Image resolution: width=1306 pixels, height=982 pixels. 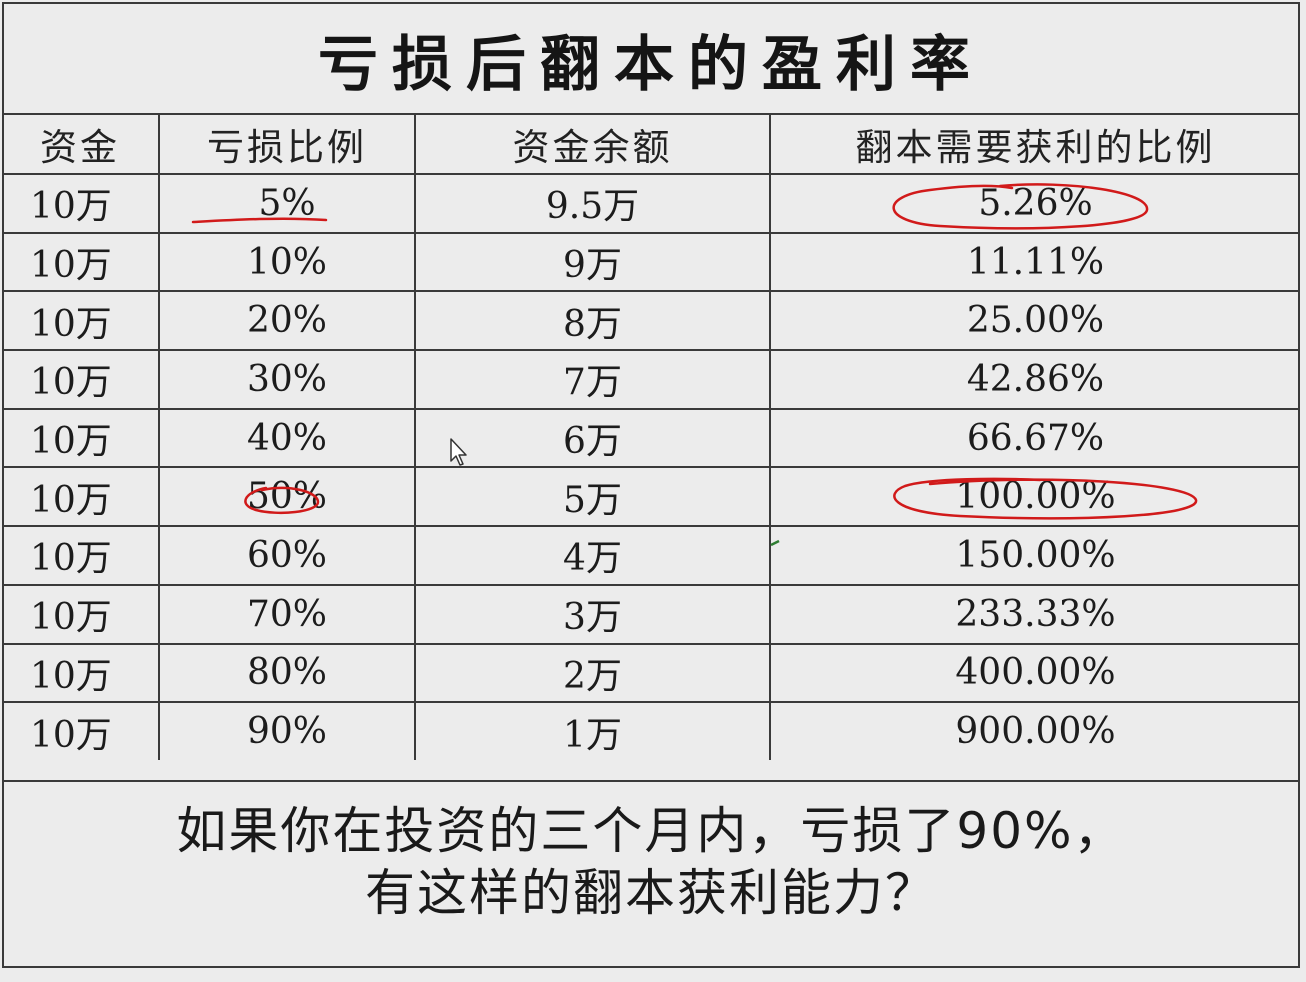 I want to click on cell-remaining-balance: 9万, so click(x=592, y=262).